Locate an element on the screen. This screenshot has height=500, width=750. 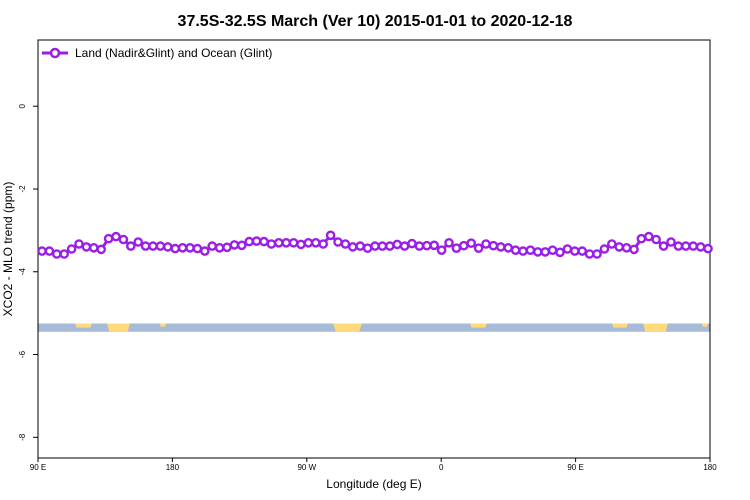
land-mask-band is located at coordinates (374, 327).